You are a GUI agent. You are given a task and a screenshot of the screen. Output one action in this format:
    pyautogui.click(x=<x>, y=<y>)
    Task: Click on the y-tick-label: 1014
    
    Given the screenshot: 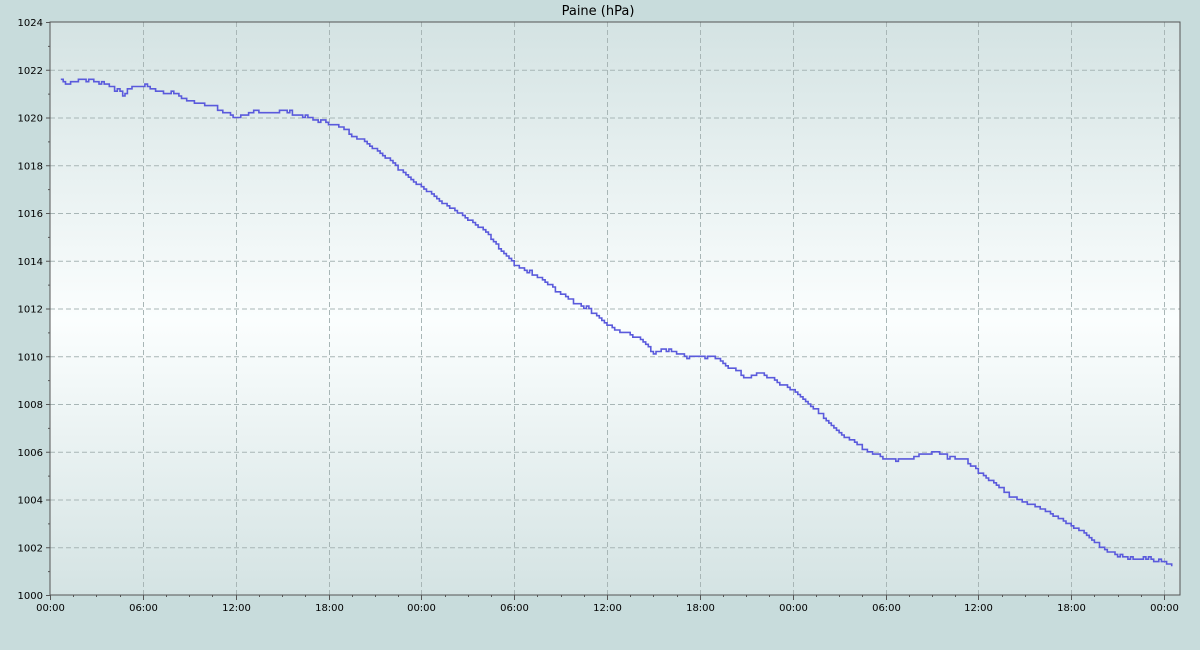 What is the action you would take?
    pyautogui.click(x=30, y=262)
    